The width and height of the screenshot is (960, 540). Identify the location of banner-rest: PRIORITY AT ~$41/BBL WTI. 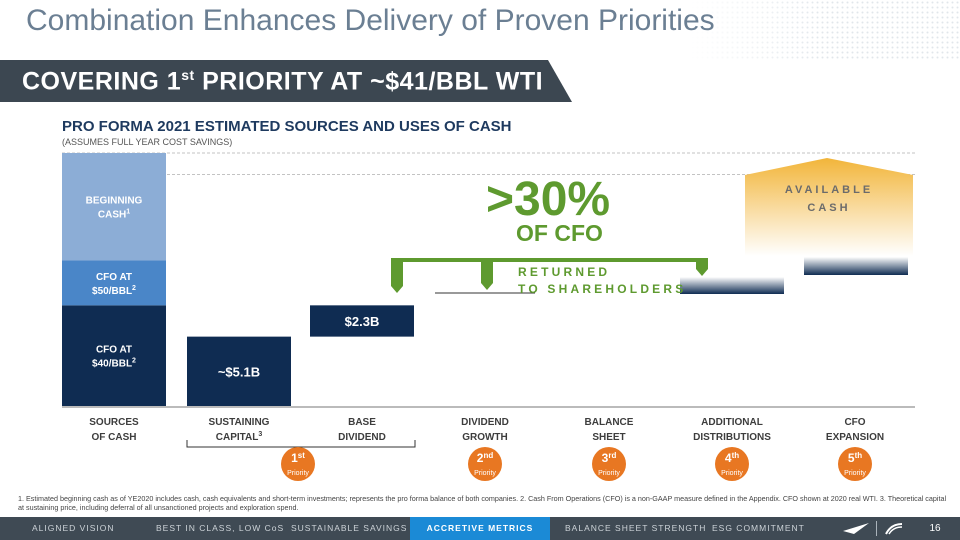
(369, 81).